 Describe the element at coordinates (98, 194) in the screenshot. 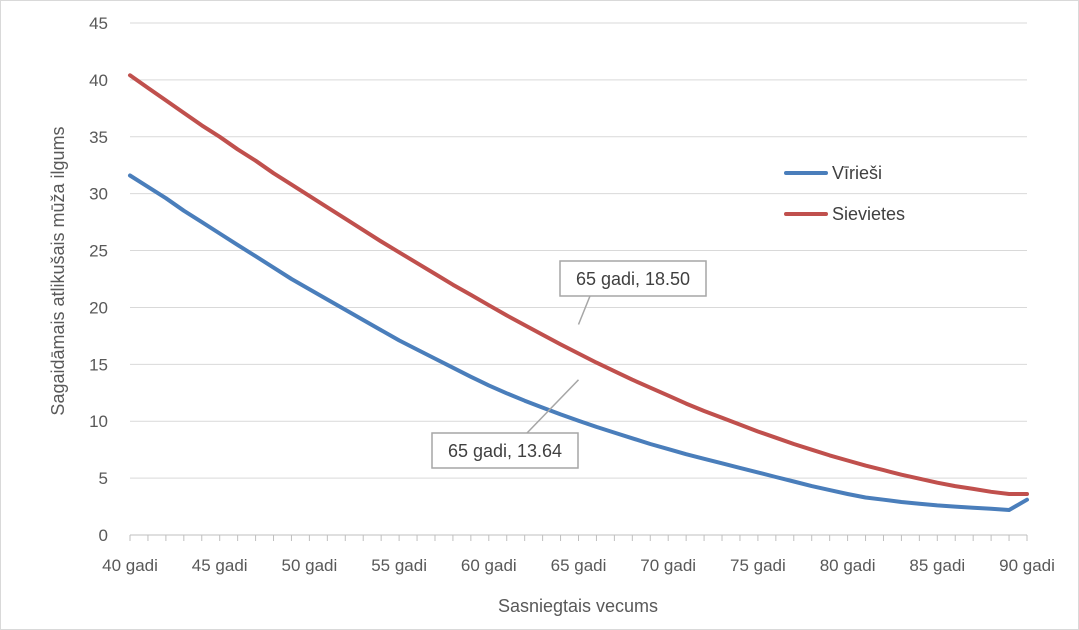

I see `y-tick-label: 30` at that location.